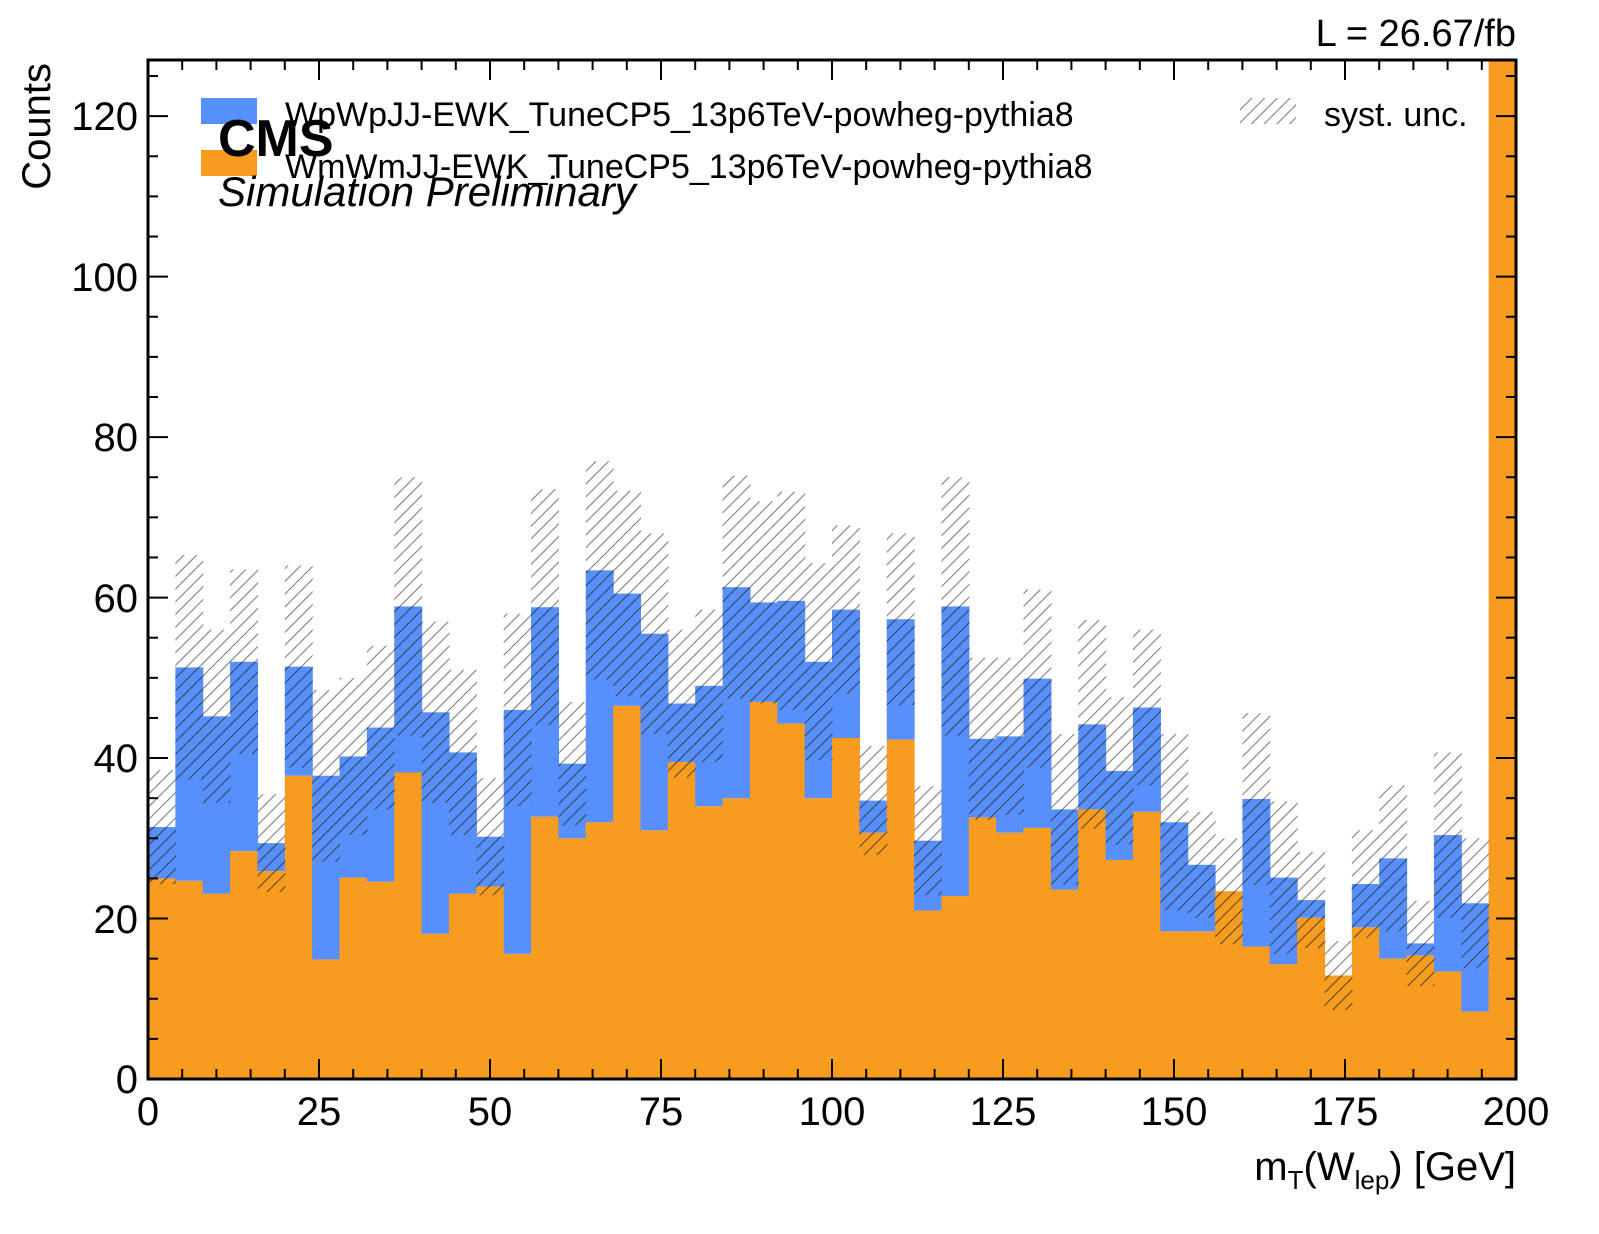  What do you see at coordinates (319, 1112) in the screenshot?
I see `x-tick-label: 25` at bounding box center [319, 1112].